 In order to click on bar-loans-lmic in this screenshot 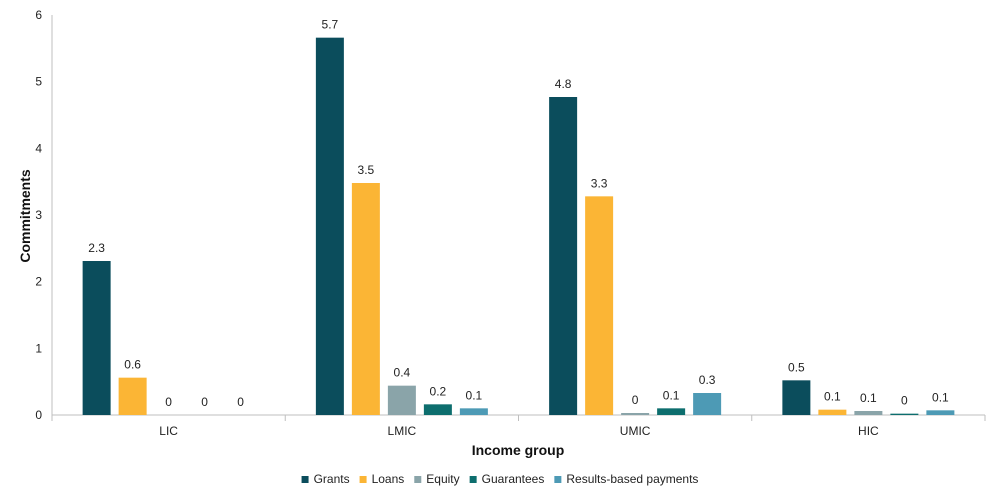, I will do `click(365, 299)`.